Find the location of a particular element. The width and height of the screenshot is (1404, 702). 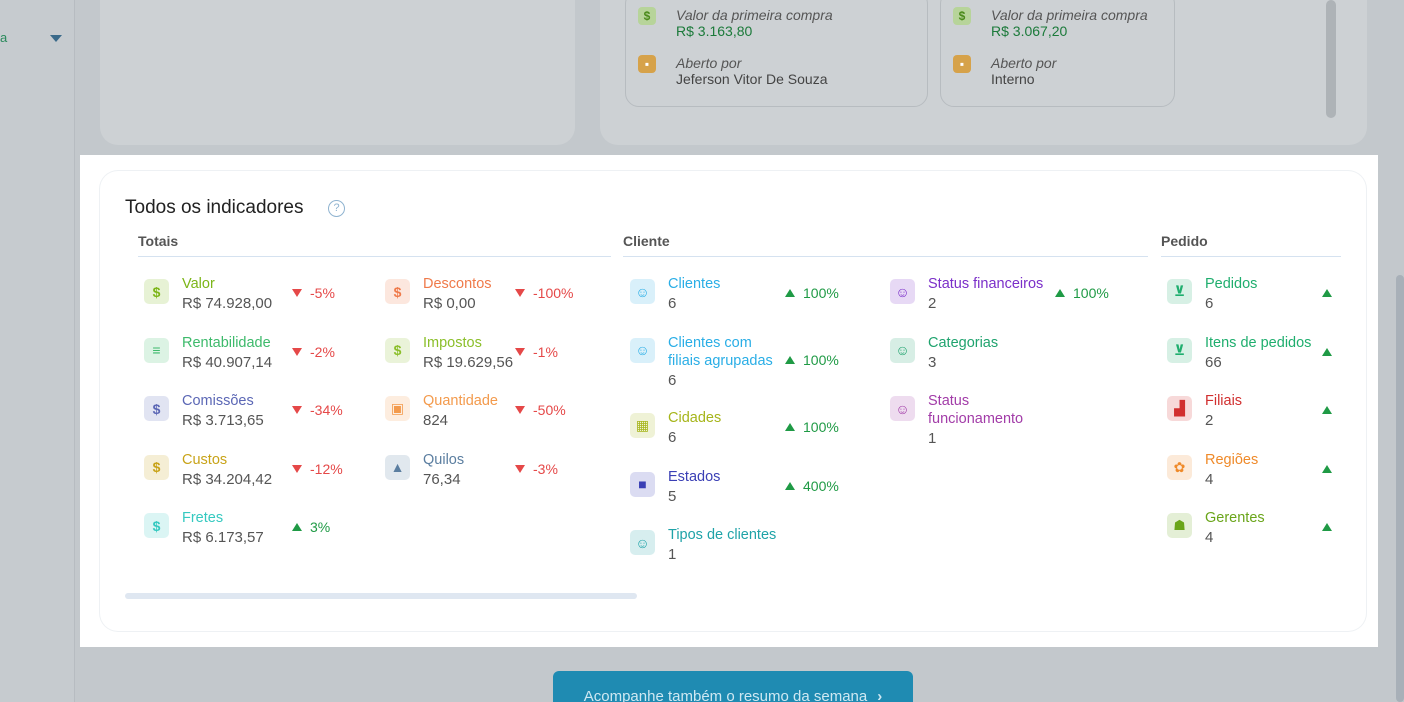

indicator-item: ≡ Rentabilidade R$ 40.907,14 -2% is located at coordinates (244, 359).